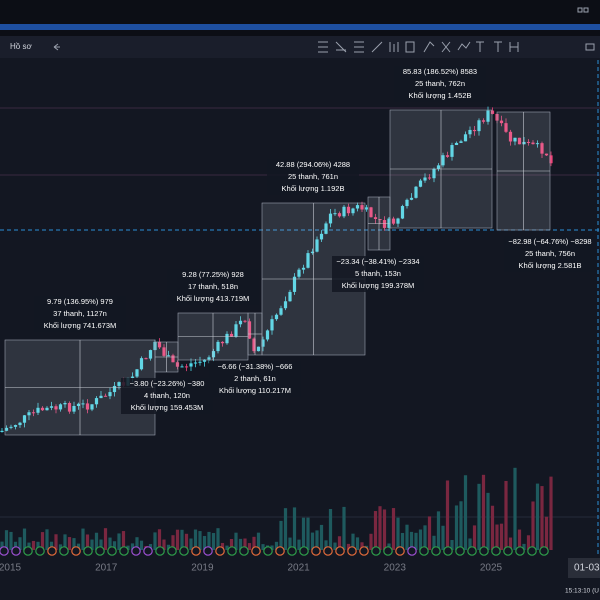 The image size is (600, 600). Describe the element at coordinates (167, 383) in the screenshot. I see `measure-label: −3.80 (−23.26%) −380` at that location.